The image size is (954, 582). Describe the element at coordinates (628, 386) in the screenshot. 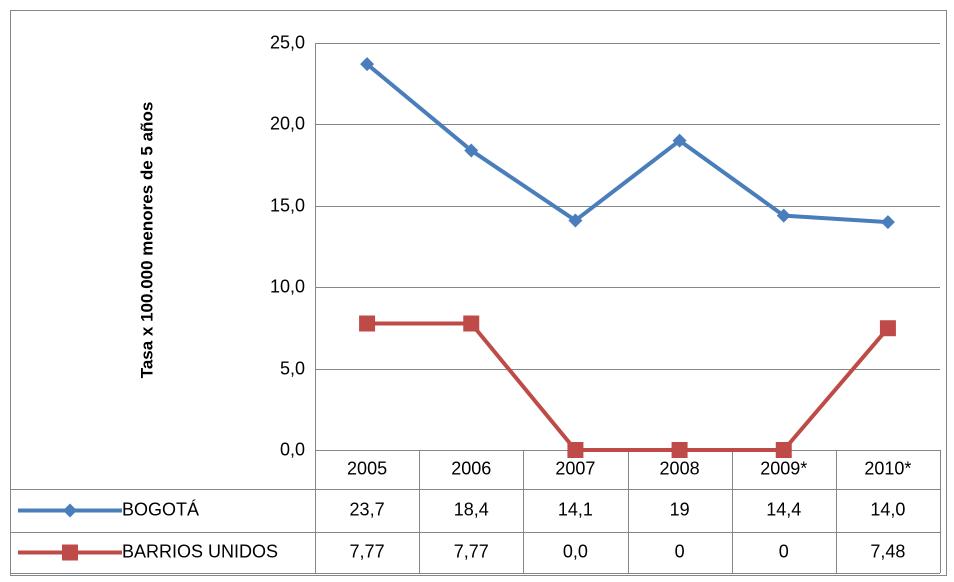

I see `series-line` at that location.